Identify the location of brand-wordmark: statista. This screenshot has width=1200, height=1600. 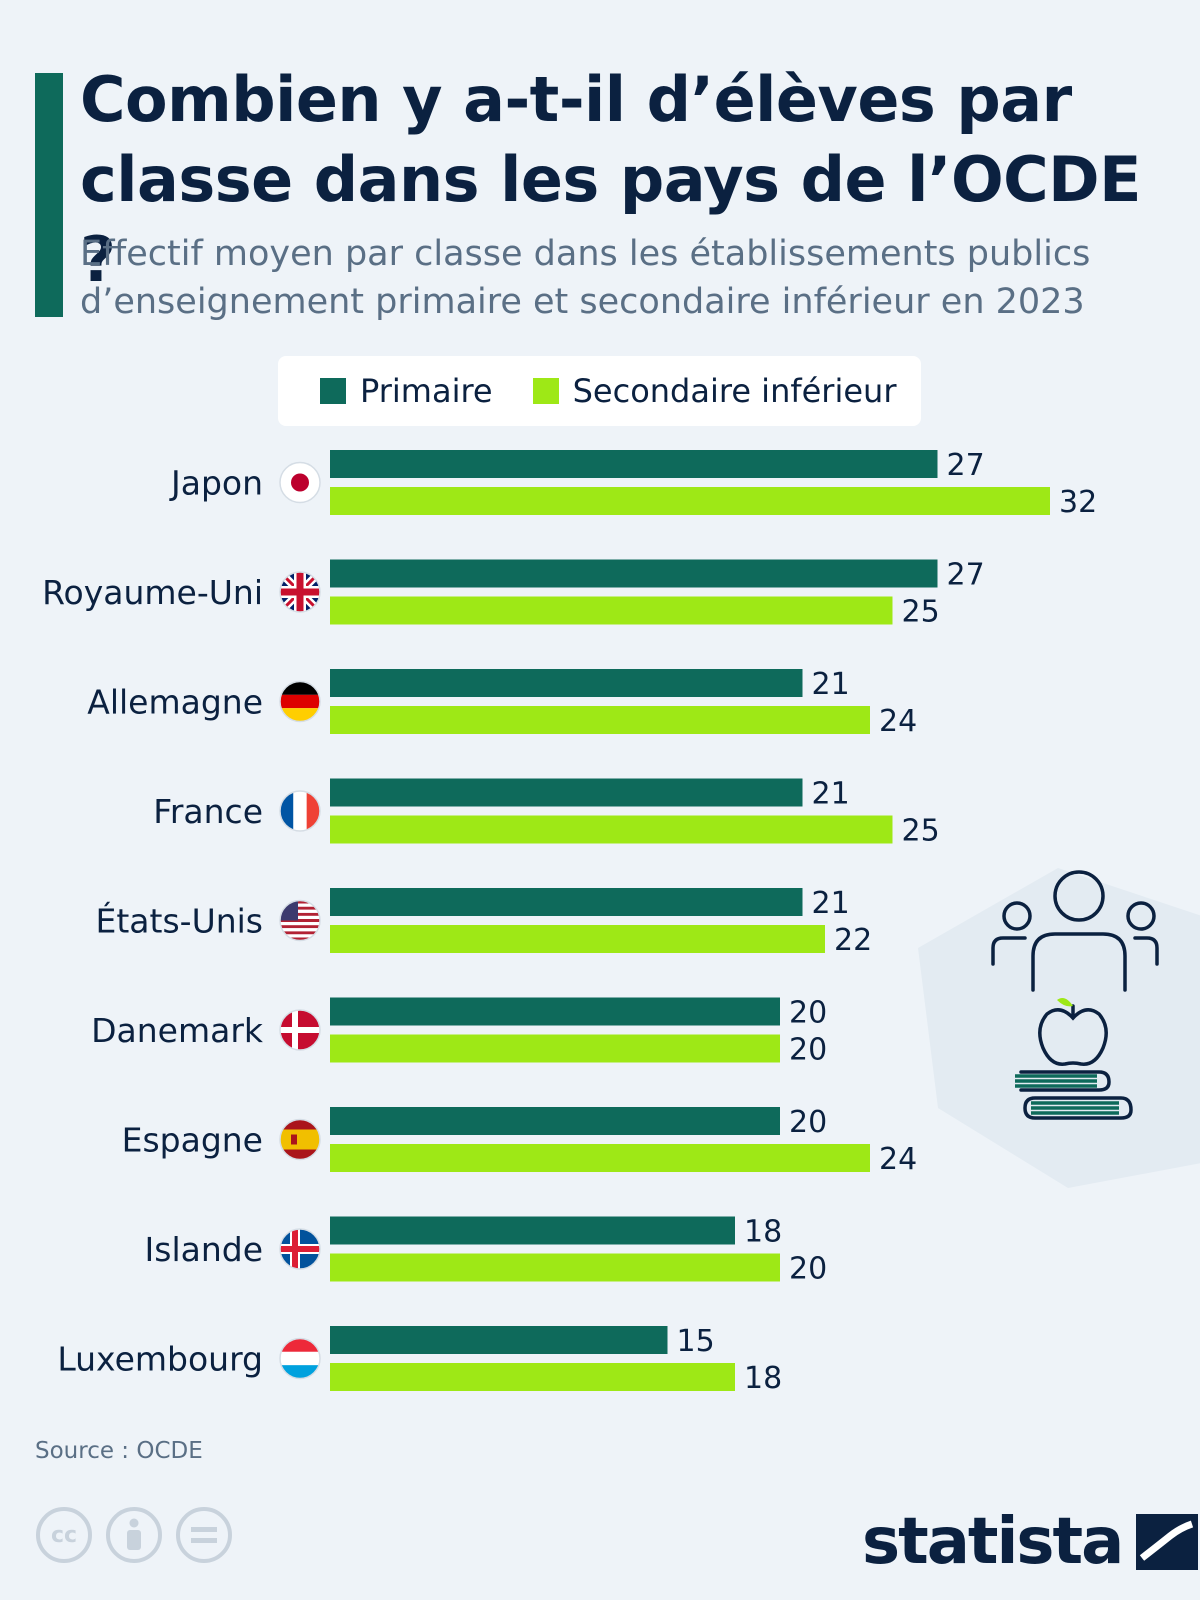
(993, 1542).